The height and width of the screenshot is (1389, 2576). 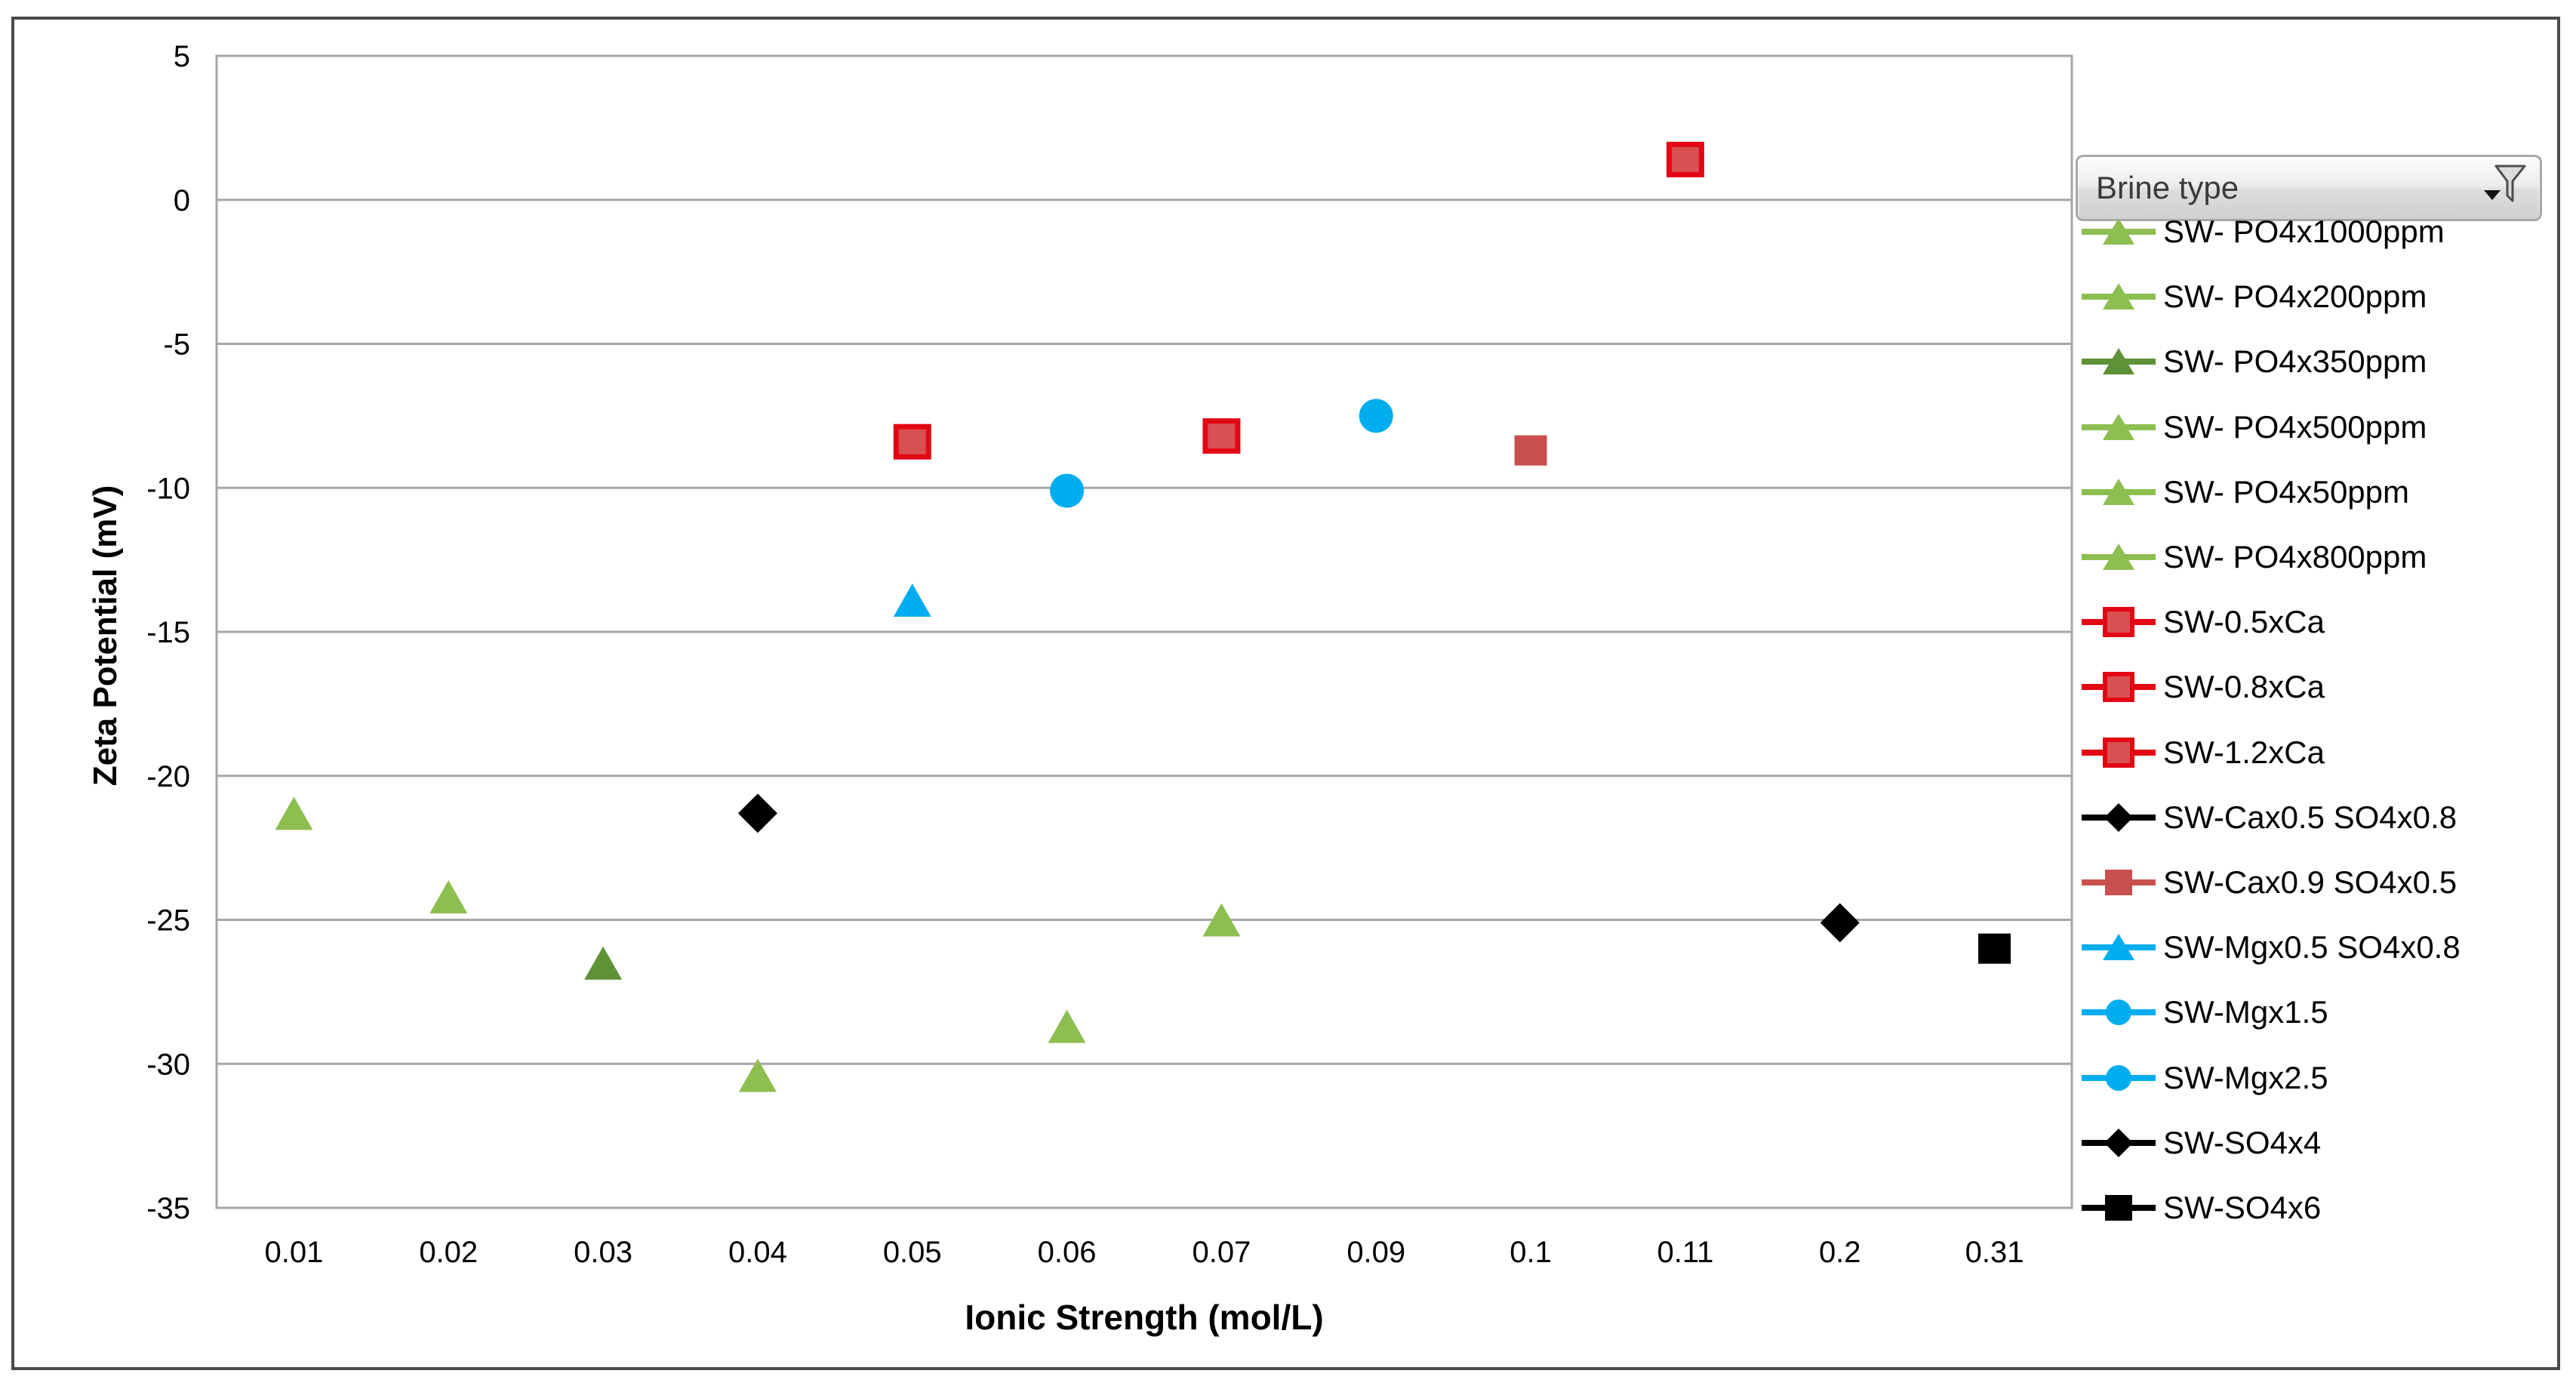 I want to click on legend-item-label: SW-0.8xCa, so click(x=2244, y=687).